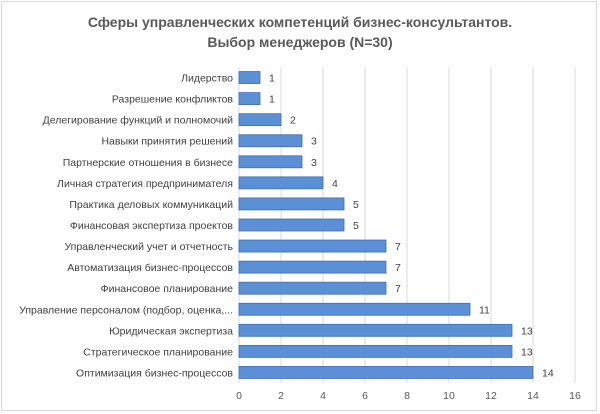 The height and width of the screenshot is (414, 600). What do you see at coordinates (154, 373) in the screenshot?
I see `category-label: Оптимизация бизнес-процессов` at bounding box center [154, 373].